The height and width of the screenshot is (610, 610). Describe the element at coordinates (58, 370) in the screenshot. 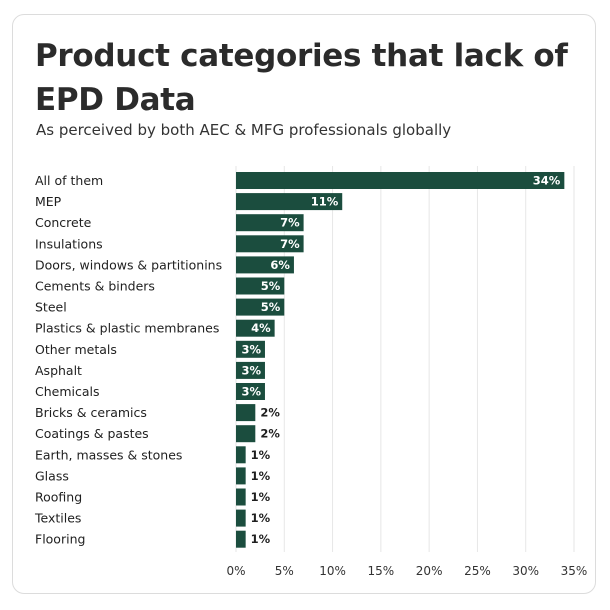

I see `category-label: Asphalt` at that location.